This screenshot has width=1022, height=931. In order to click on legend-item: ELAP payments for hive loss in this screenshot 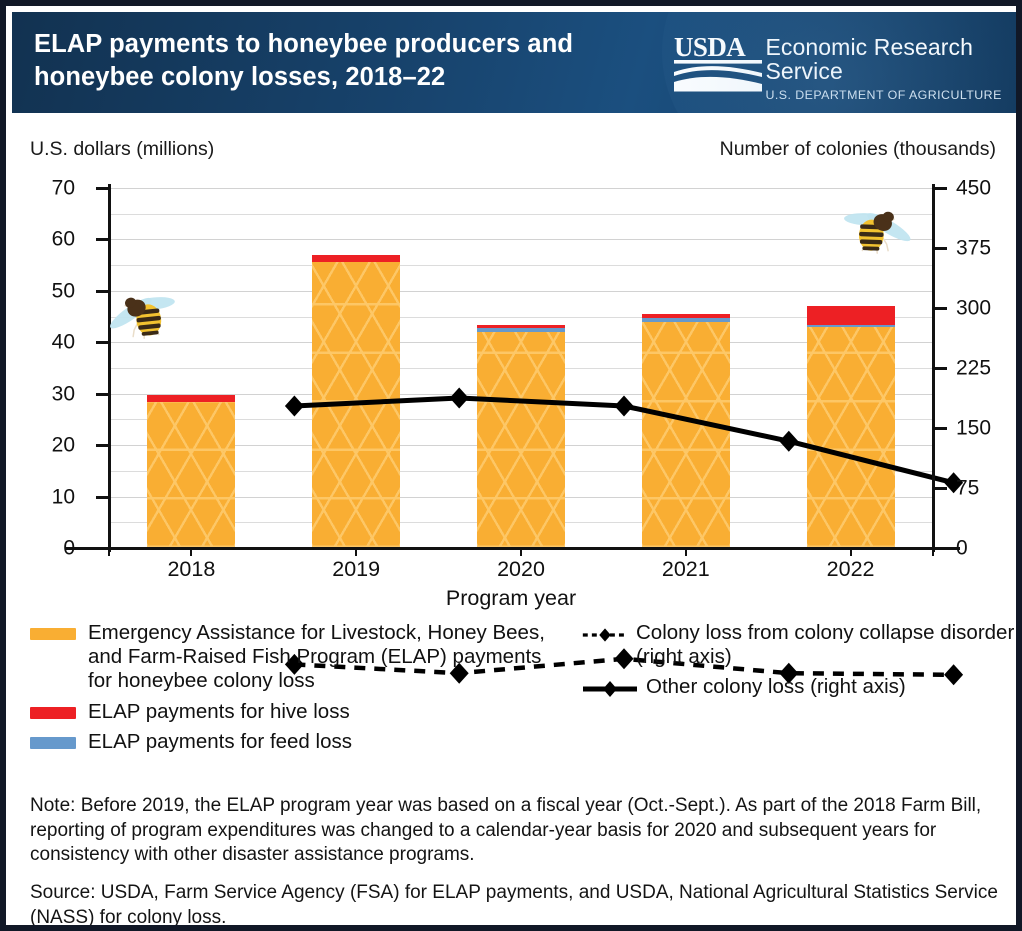, I will do `click(290, 712)`.